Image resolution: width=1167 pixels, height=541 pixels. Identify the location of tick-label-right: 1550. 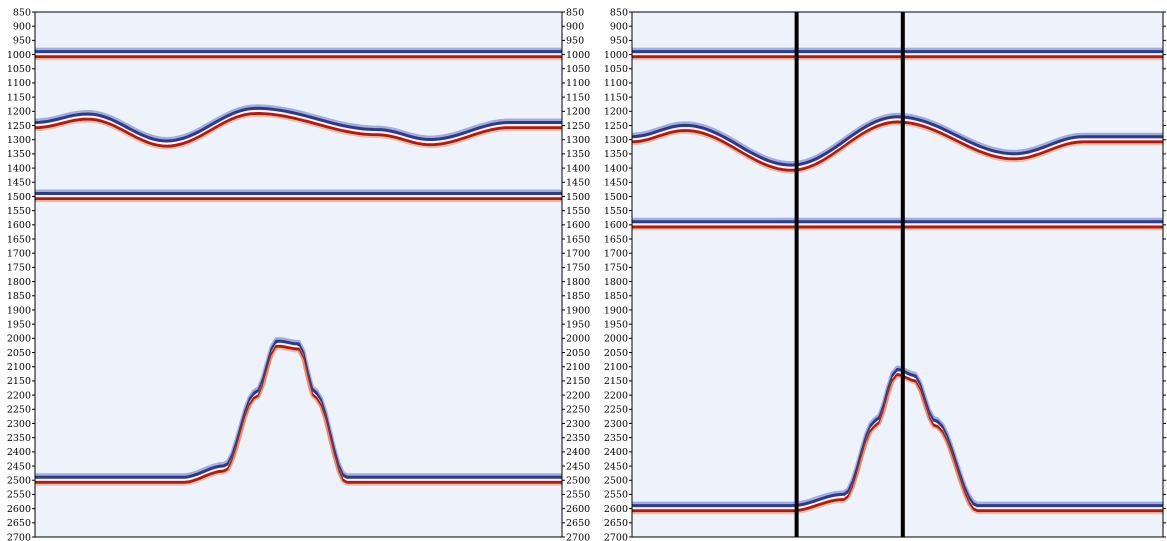
(578, 211).